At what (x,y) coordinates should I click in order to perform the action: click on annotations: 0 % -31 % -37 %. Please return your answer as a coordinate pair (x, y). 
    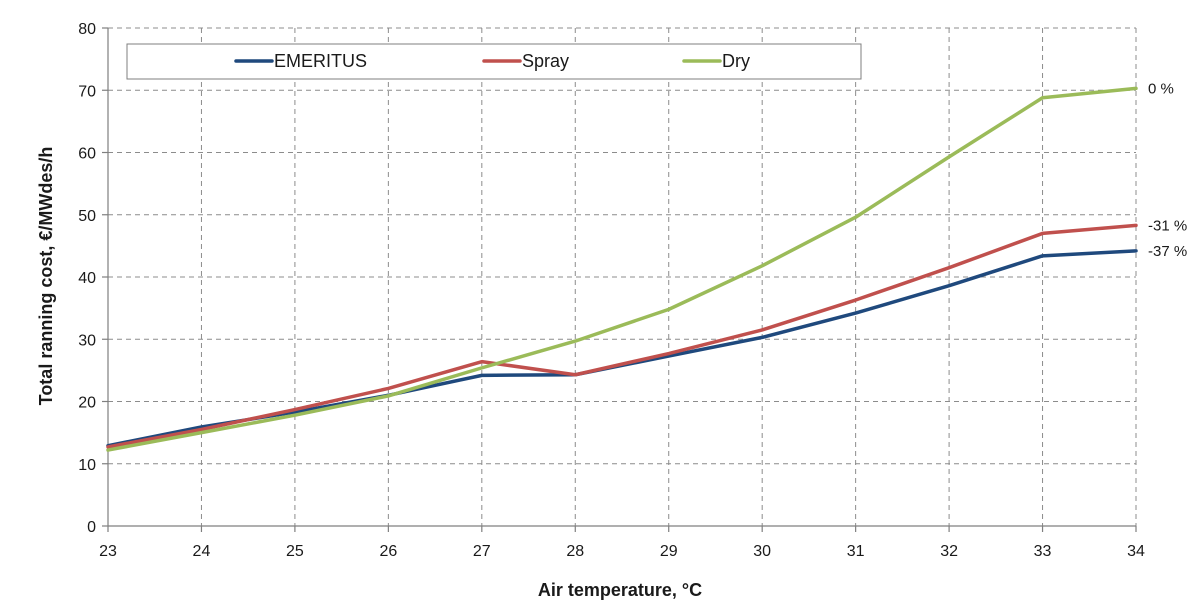
    Looking at the image, I should click on (1167, 169).